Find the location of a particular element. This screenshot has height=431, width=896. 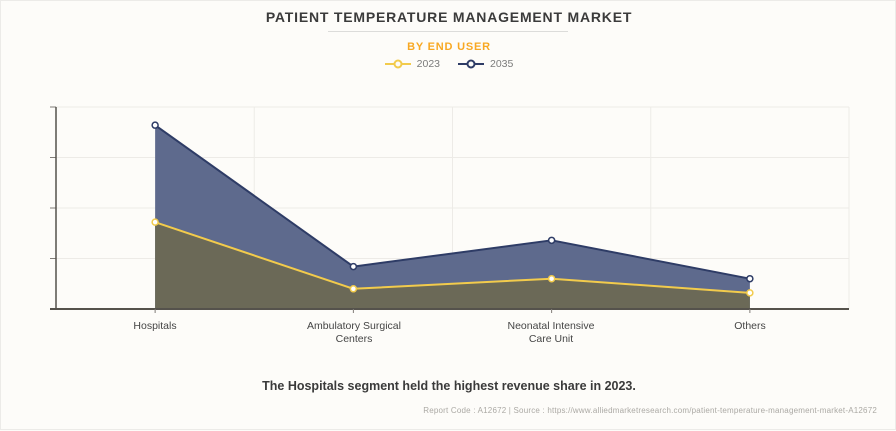

series-line-2023 is located at coordinates (452, 257).